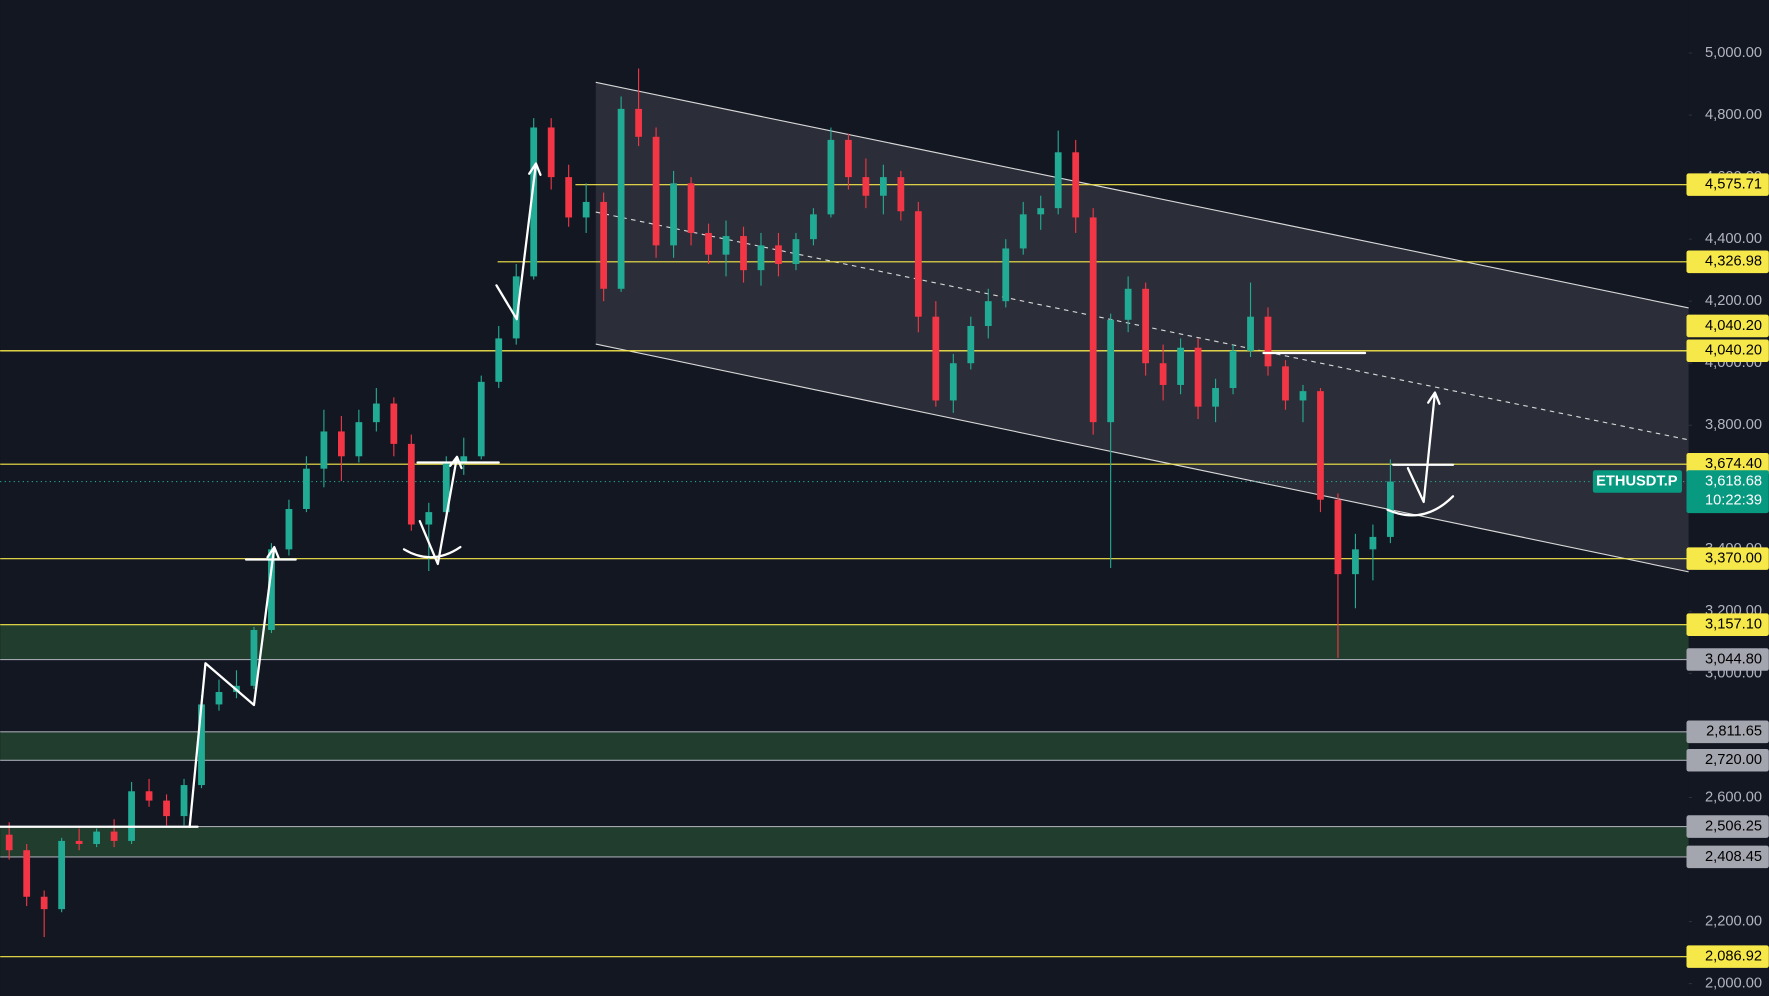 Image resolution: width=1769 pixels, height=996 pixels. What do you see at coordinates (1142, 458) in the screenshot?
I see `channel-lower` at bounding box center [1142, 458].